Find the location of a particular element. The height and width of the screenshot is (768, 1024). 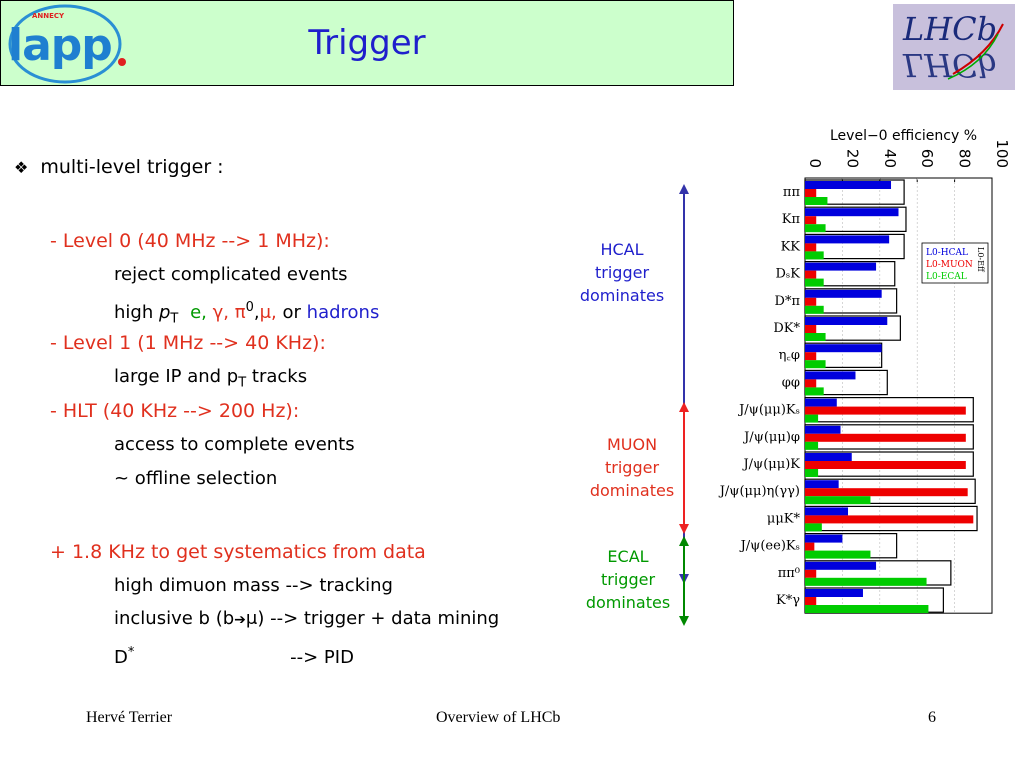

level0-line2-pi-sup: 0 is located at coordinates (249, 307).